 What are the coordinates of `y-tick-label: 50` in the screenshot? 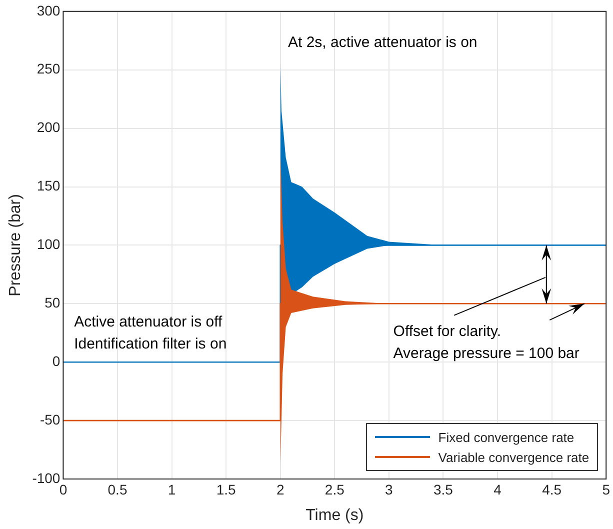 It's located at (52, 302).